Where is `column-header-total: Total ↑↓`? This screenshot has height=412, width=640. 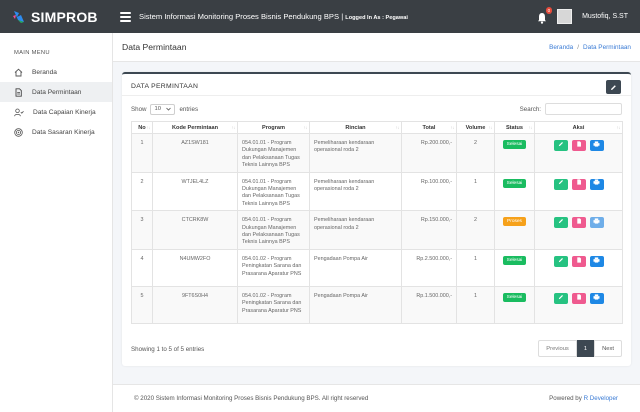 column-header-total: Total ↑↓ is located at coordinates (429, 127).